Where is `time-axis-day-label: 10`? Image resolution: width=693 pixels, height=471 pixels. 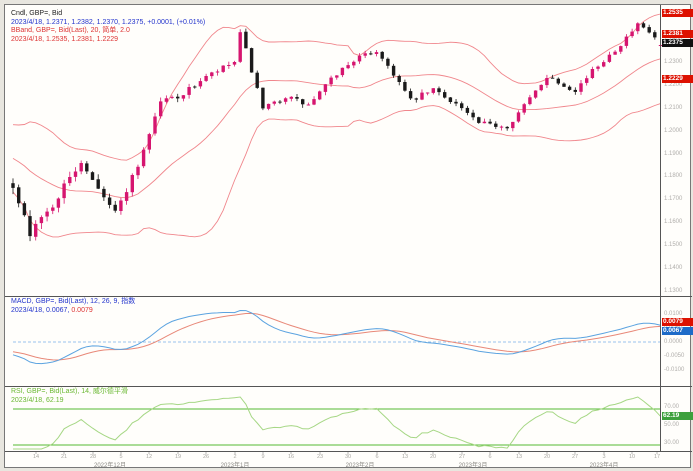
time-axis-day-label: 10 is located at coordinates (632, 457).